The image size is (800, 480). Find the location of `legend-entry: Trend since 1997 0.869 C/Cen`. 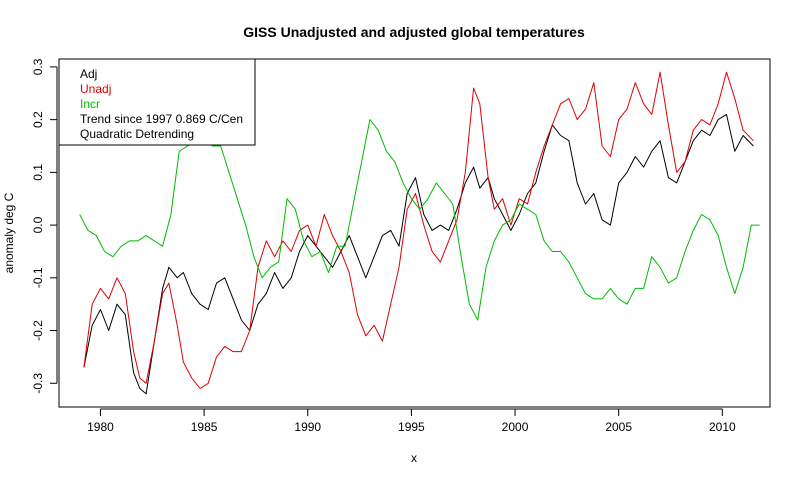

legend-entry: Trend since 1997 0.869 C/Cen is located at coordinates (161, 119).